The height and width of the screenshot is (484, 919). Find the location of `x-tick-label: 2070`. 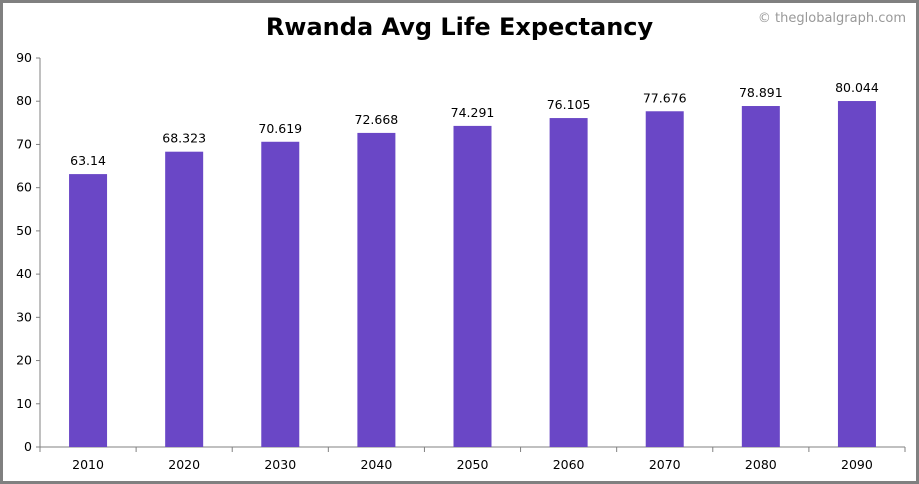

x-tick-label: 2070 is located at coordinates (665, 464).